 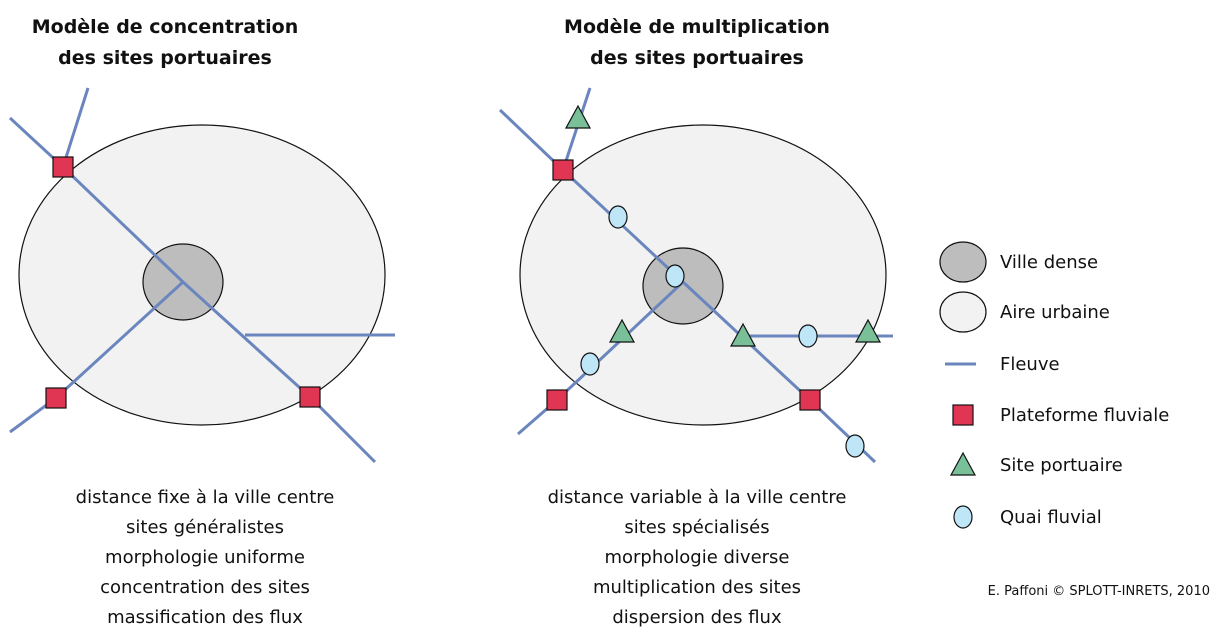 I want to click on description: dispersion des flux, so click(x=697, y=617).